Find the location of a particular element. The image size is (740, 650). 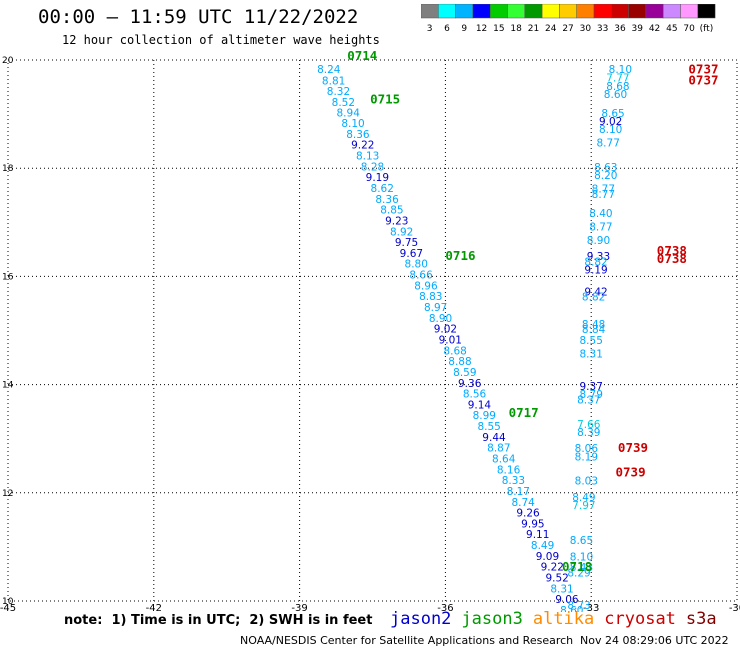

data-point-label: 8.88 is located at coordinates (459, 362).